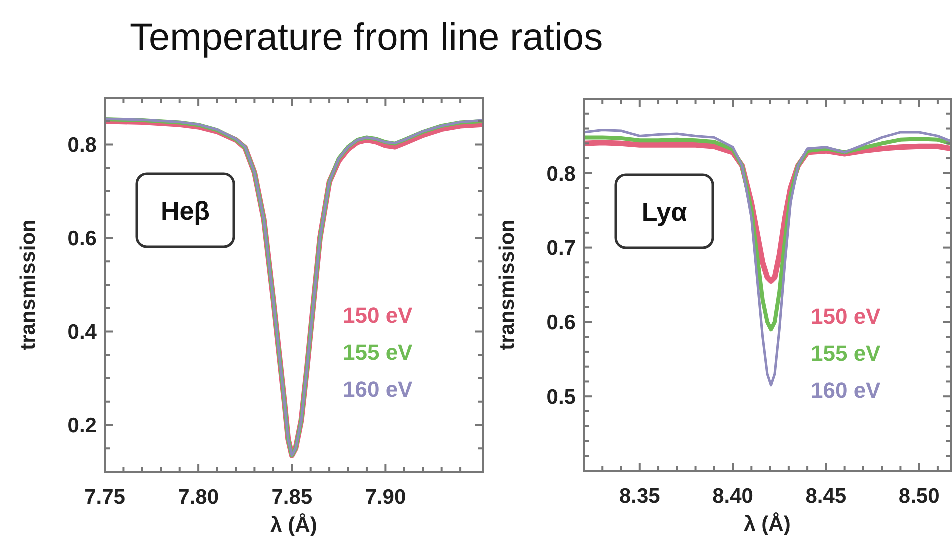  I want to click on x-tick-label: 7.90, so click(385, 497).